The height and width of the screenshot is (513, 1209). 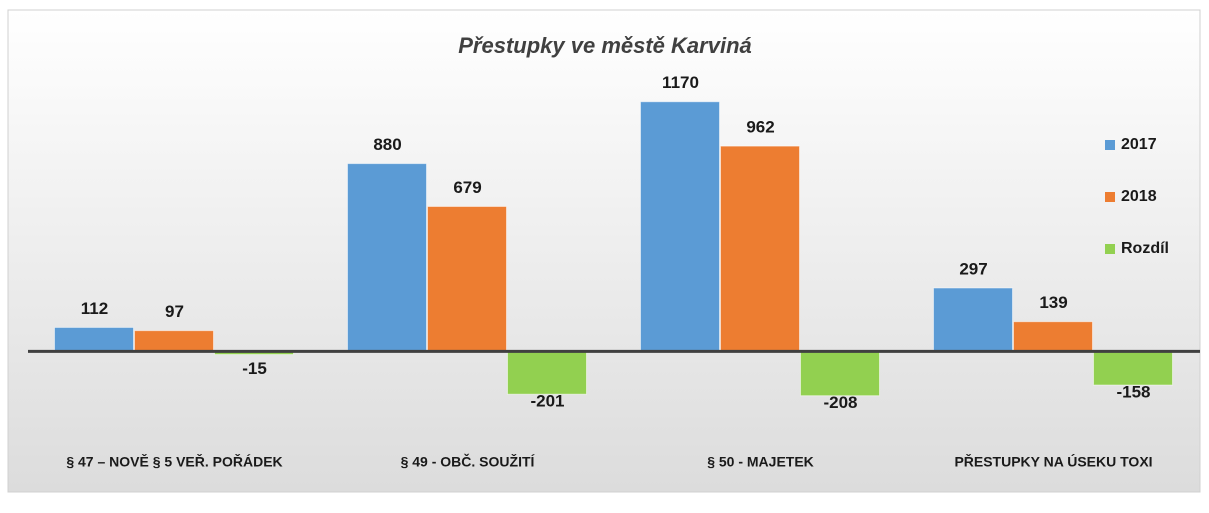 What do you see at coordinates (973, 268) in the screenshot?
I see `data-label: 297` at bounding box center [973, 268].